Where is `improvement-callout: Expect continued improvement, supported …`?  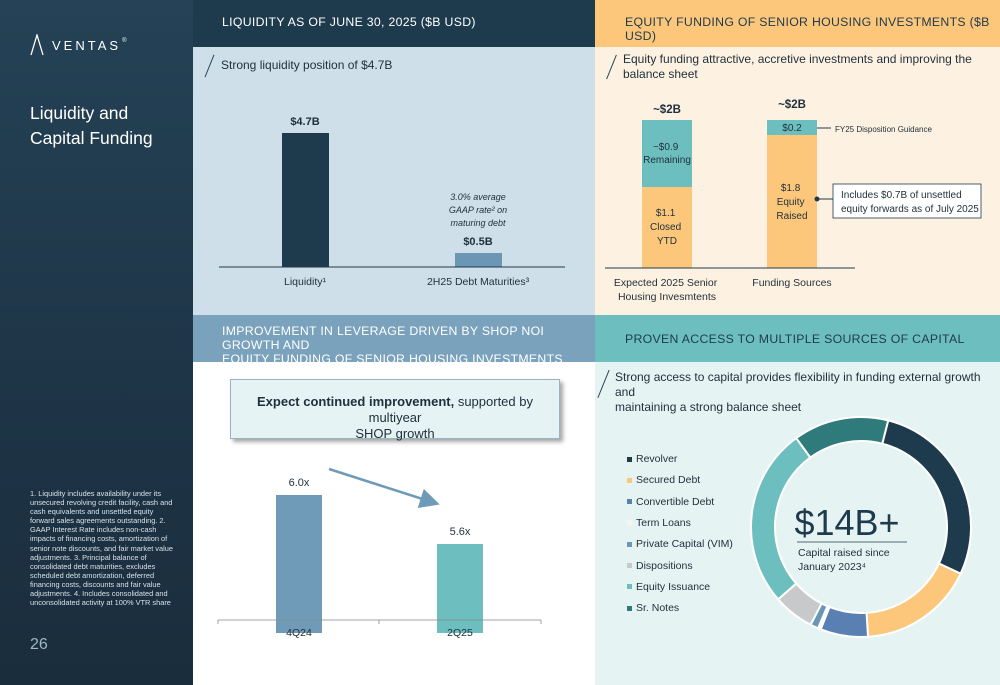
improvement-callout: Expect continued improvement, supported … is located at coordinates (395, 410).